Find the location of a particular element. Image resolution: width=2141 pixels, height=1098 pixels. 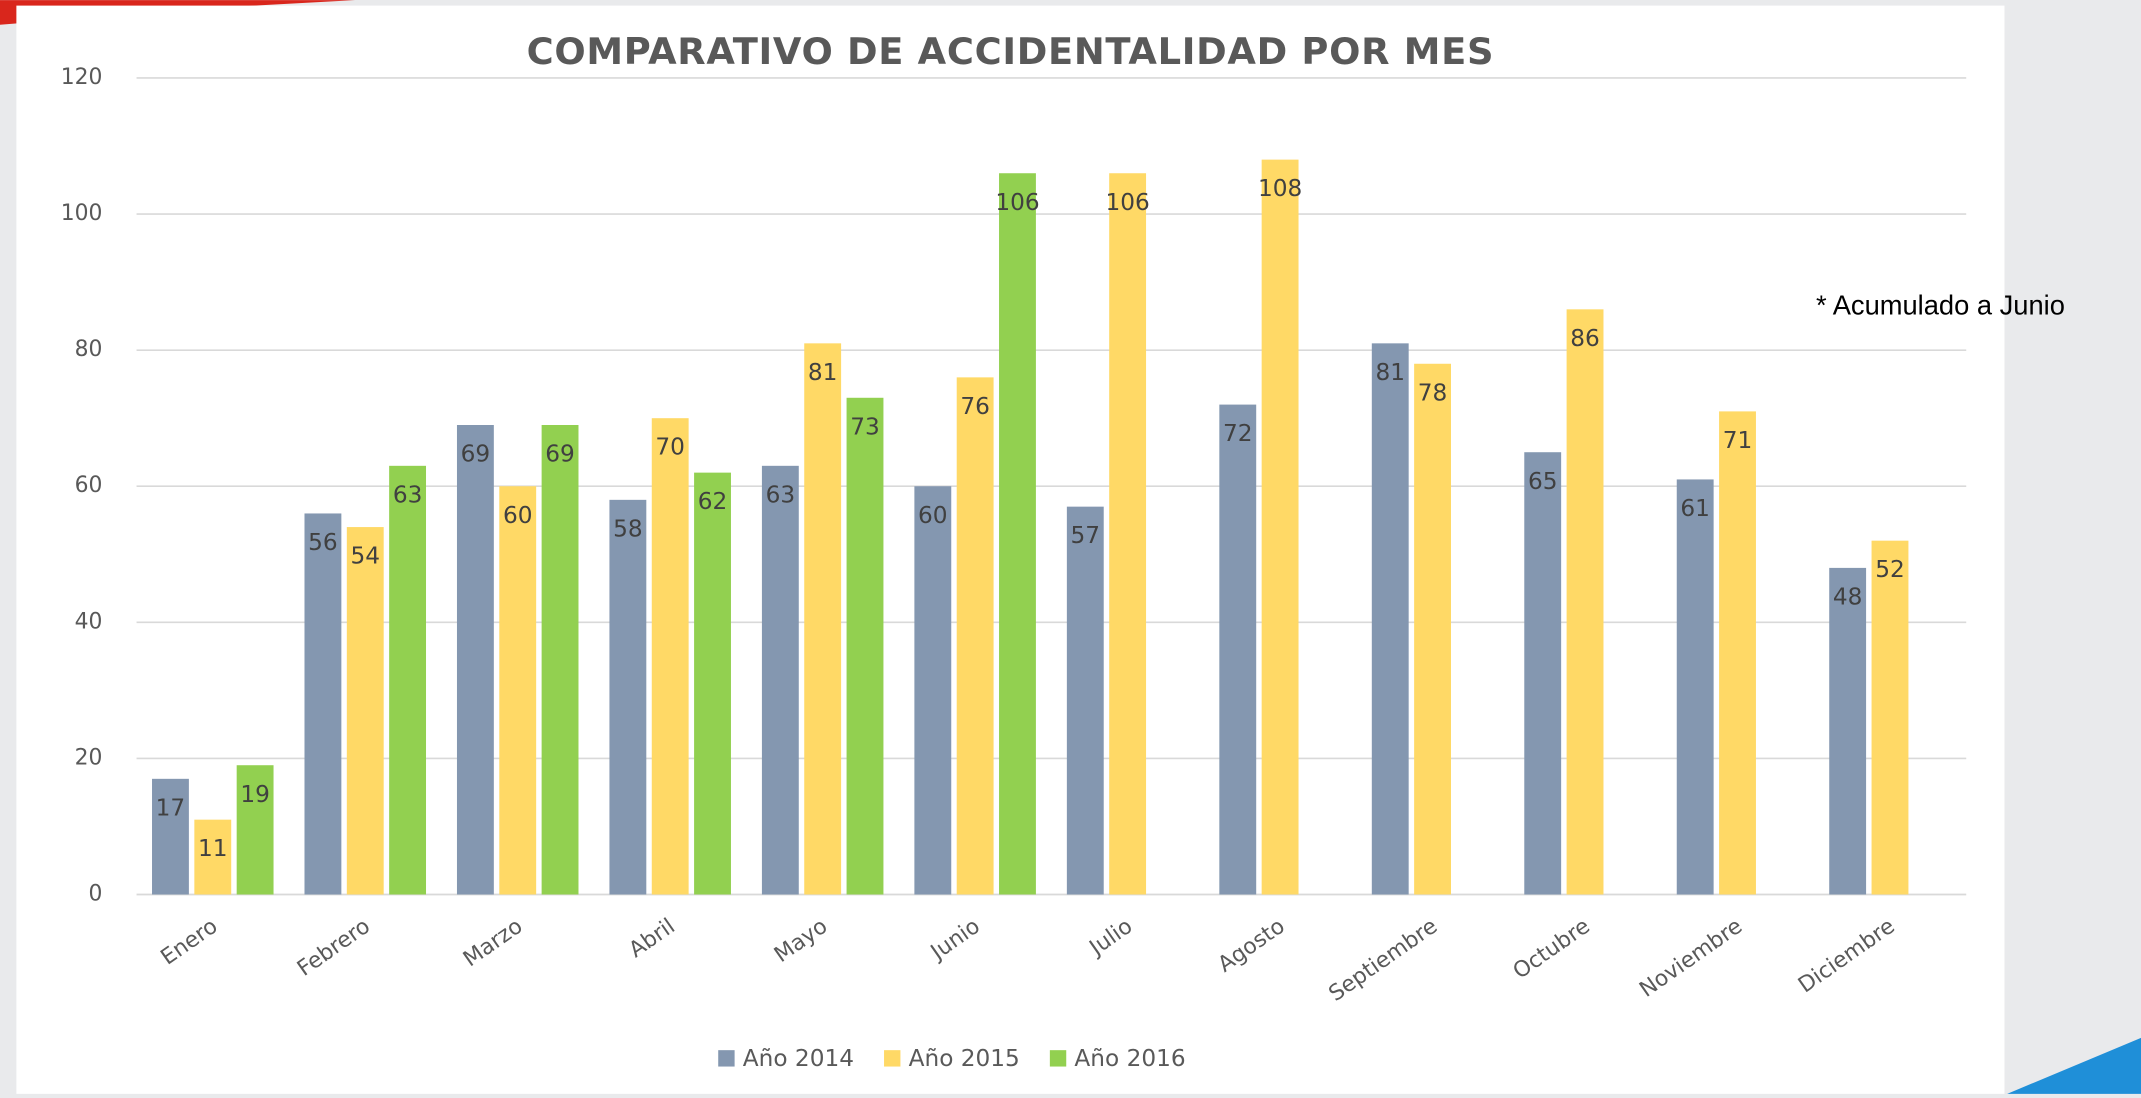

value-label: 71 is located at coordinates (1738, 440).